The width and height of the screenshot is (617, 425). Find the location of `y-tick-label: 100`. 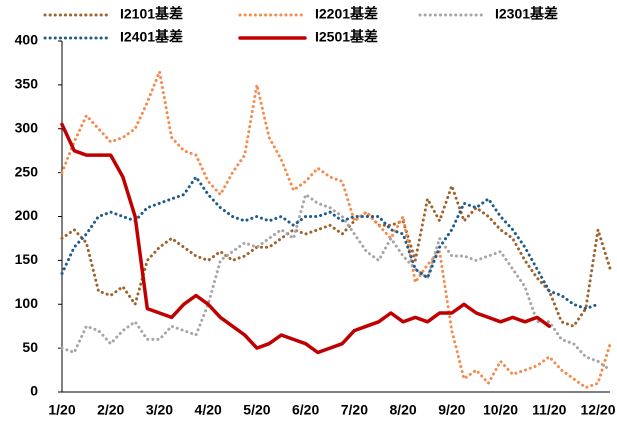

y-tick-label: 100 is located at coordinates (27, 303).